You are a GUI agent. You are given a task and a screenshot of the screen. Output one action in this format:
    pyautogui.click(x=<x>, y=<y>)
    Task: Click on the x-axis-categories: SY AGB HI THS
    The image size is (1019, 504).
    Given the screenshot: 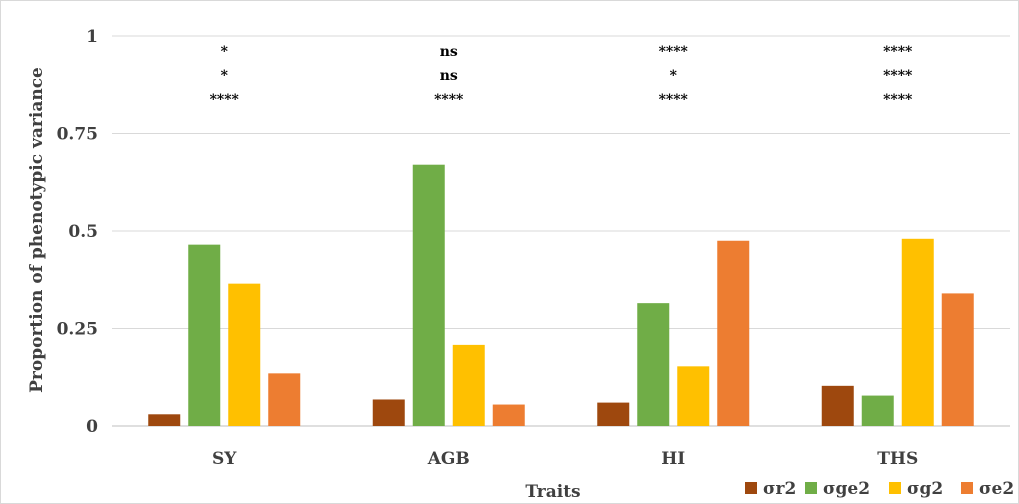 What is the action you would take?
    pyautogui.click(x=565, y=459)
    